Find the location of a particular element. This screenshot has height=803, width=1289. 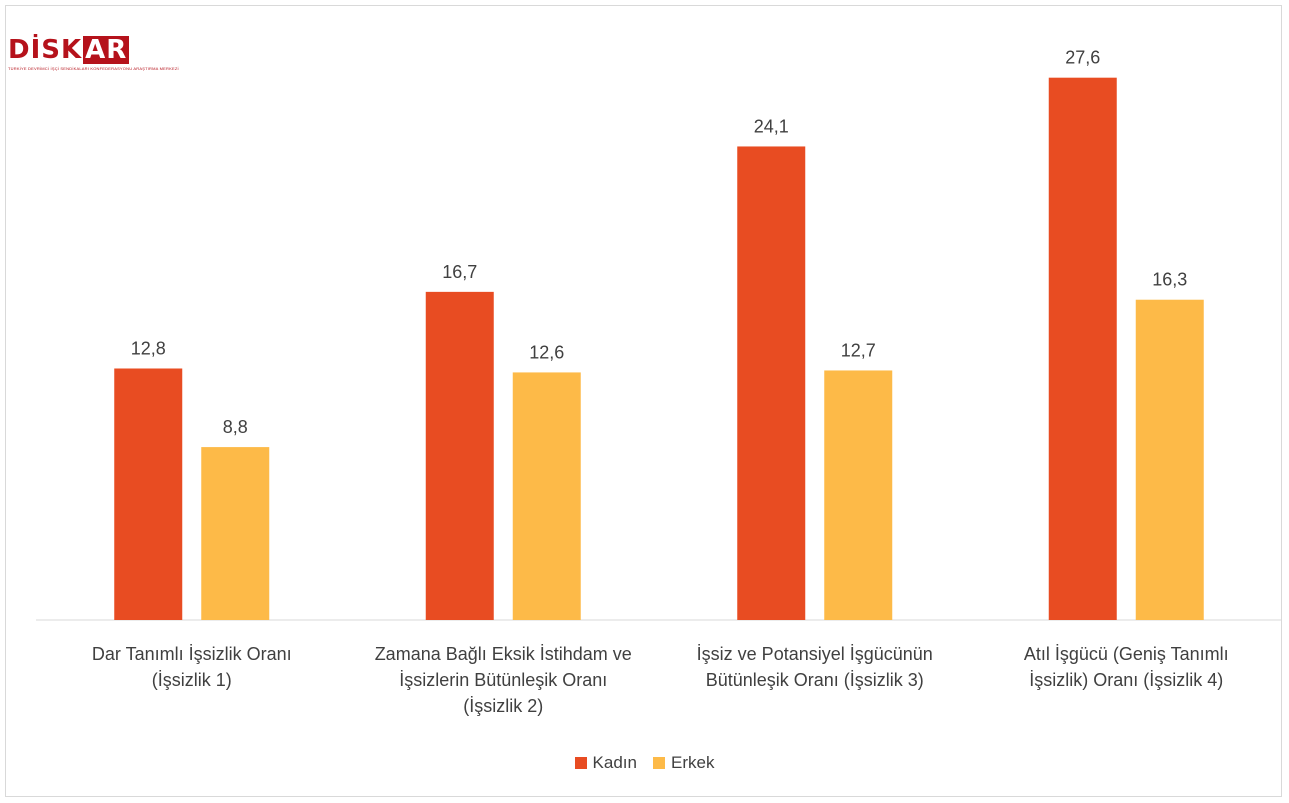

legend-item-erkek: Erkek is located at coordinates (683, 763).